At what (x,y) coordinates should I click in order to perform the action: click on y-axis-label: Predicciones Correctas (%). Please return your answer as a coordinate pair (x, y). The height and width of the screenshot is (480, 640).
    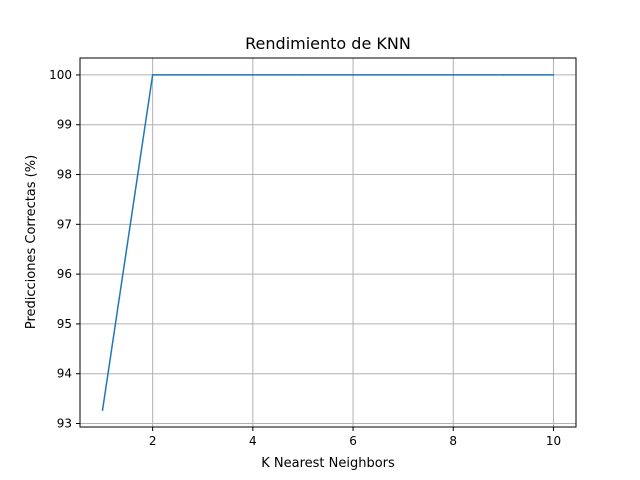
    Looking at the image, I should click on (31, 242).